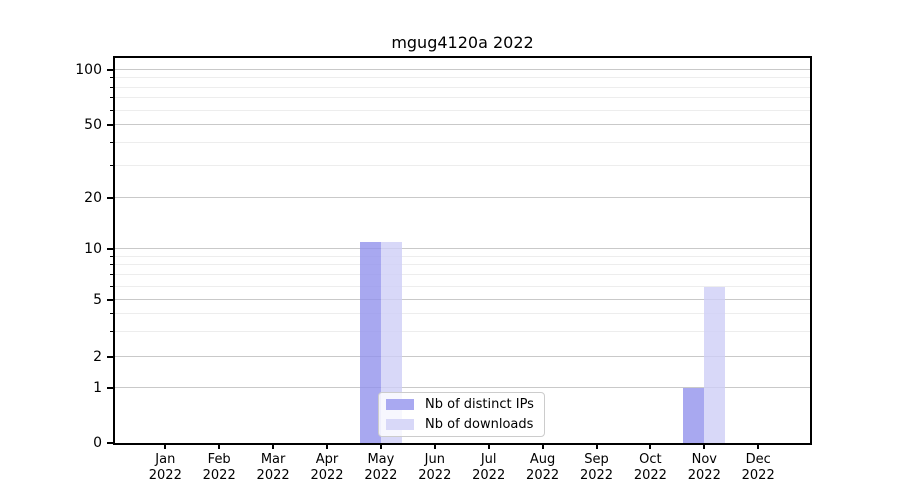 This screenshot has height=500, width=900. I want to click on x-axis-label-feb: Feb 2022, so click(219, 467).